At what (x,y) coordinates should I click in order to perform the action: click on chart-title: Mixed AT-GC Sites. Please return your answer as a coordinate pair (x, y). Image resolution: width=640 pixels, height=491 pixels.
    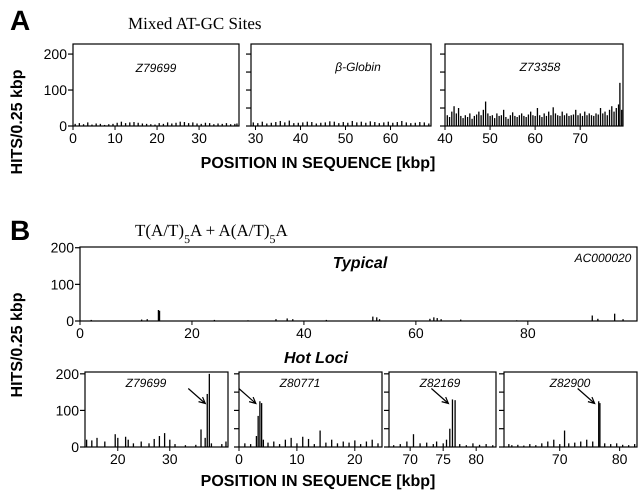
    Looking at the image, I should click on (195, 23).